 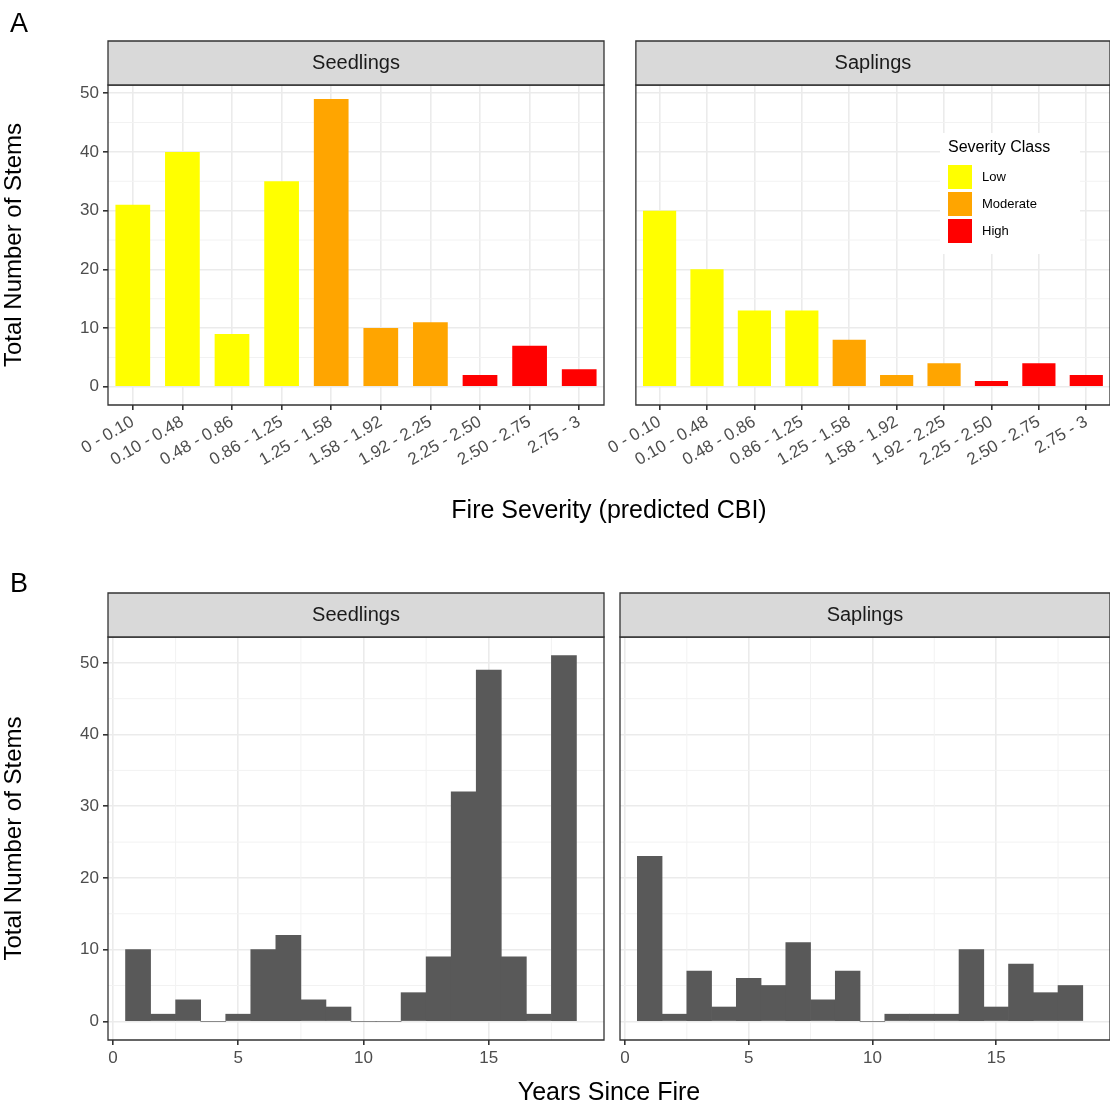 What do you see at coordinates (999, 147) in the screenshot?
I see `legend-title: Severity Class` at bounding box center [999, 147].